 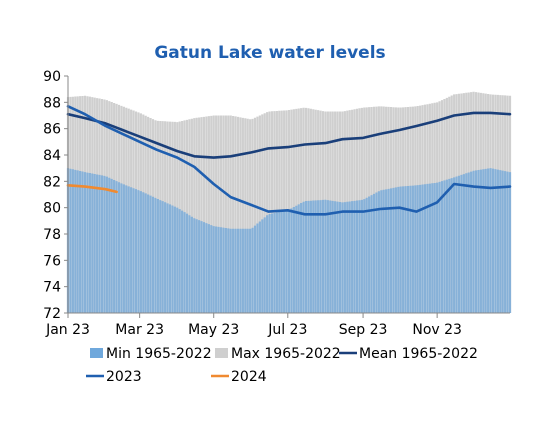 I want to click on legend-label: Mean 1965-2022, so click(x=418, y=354).